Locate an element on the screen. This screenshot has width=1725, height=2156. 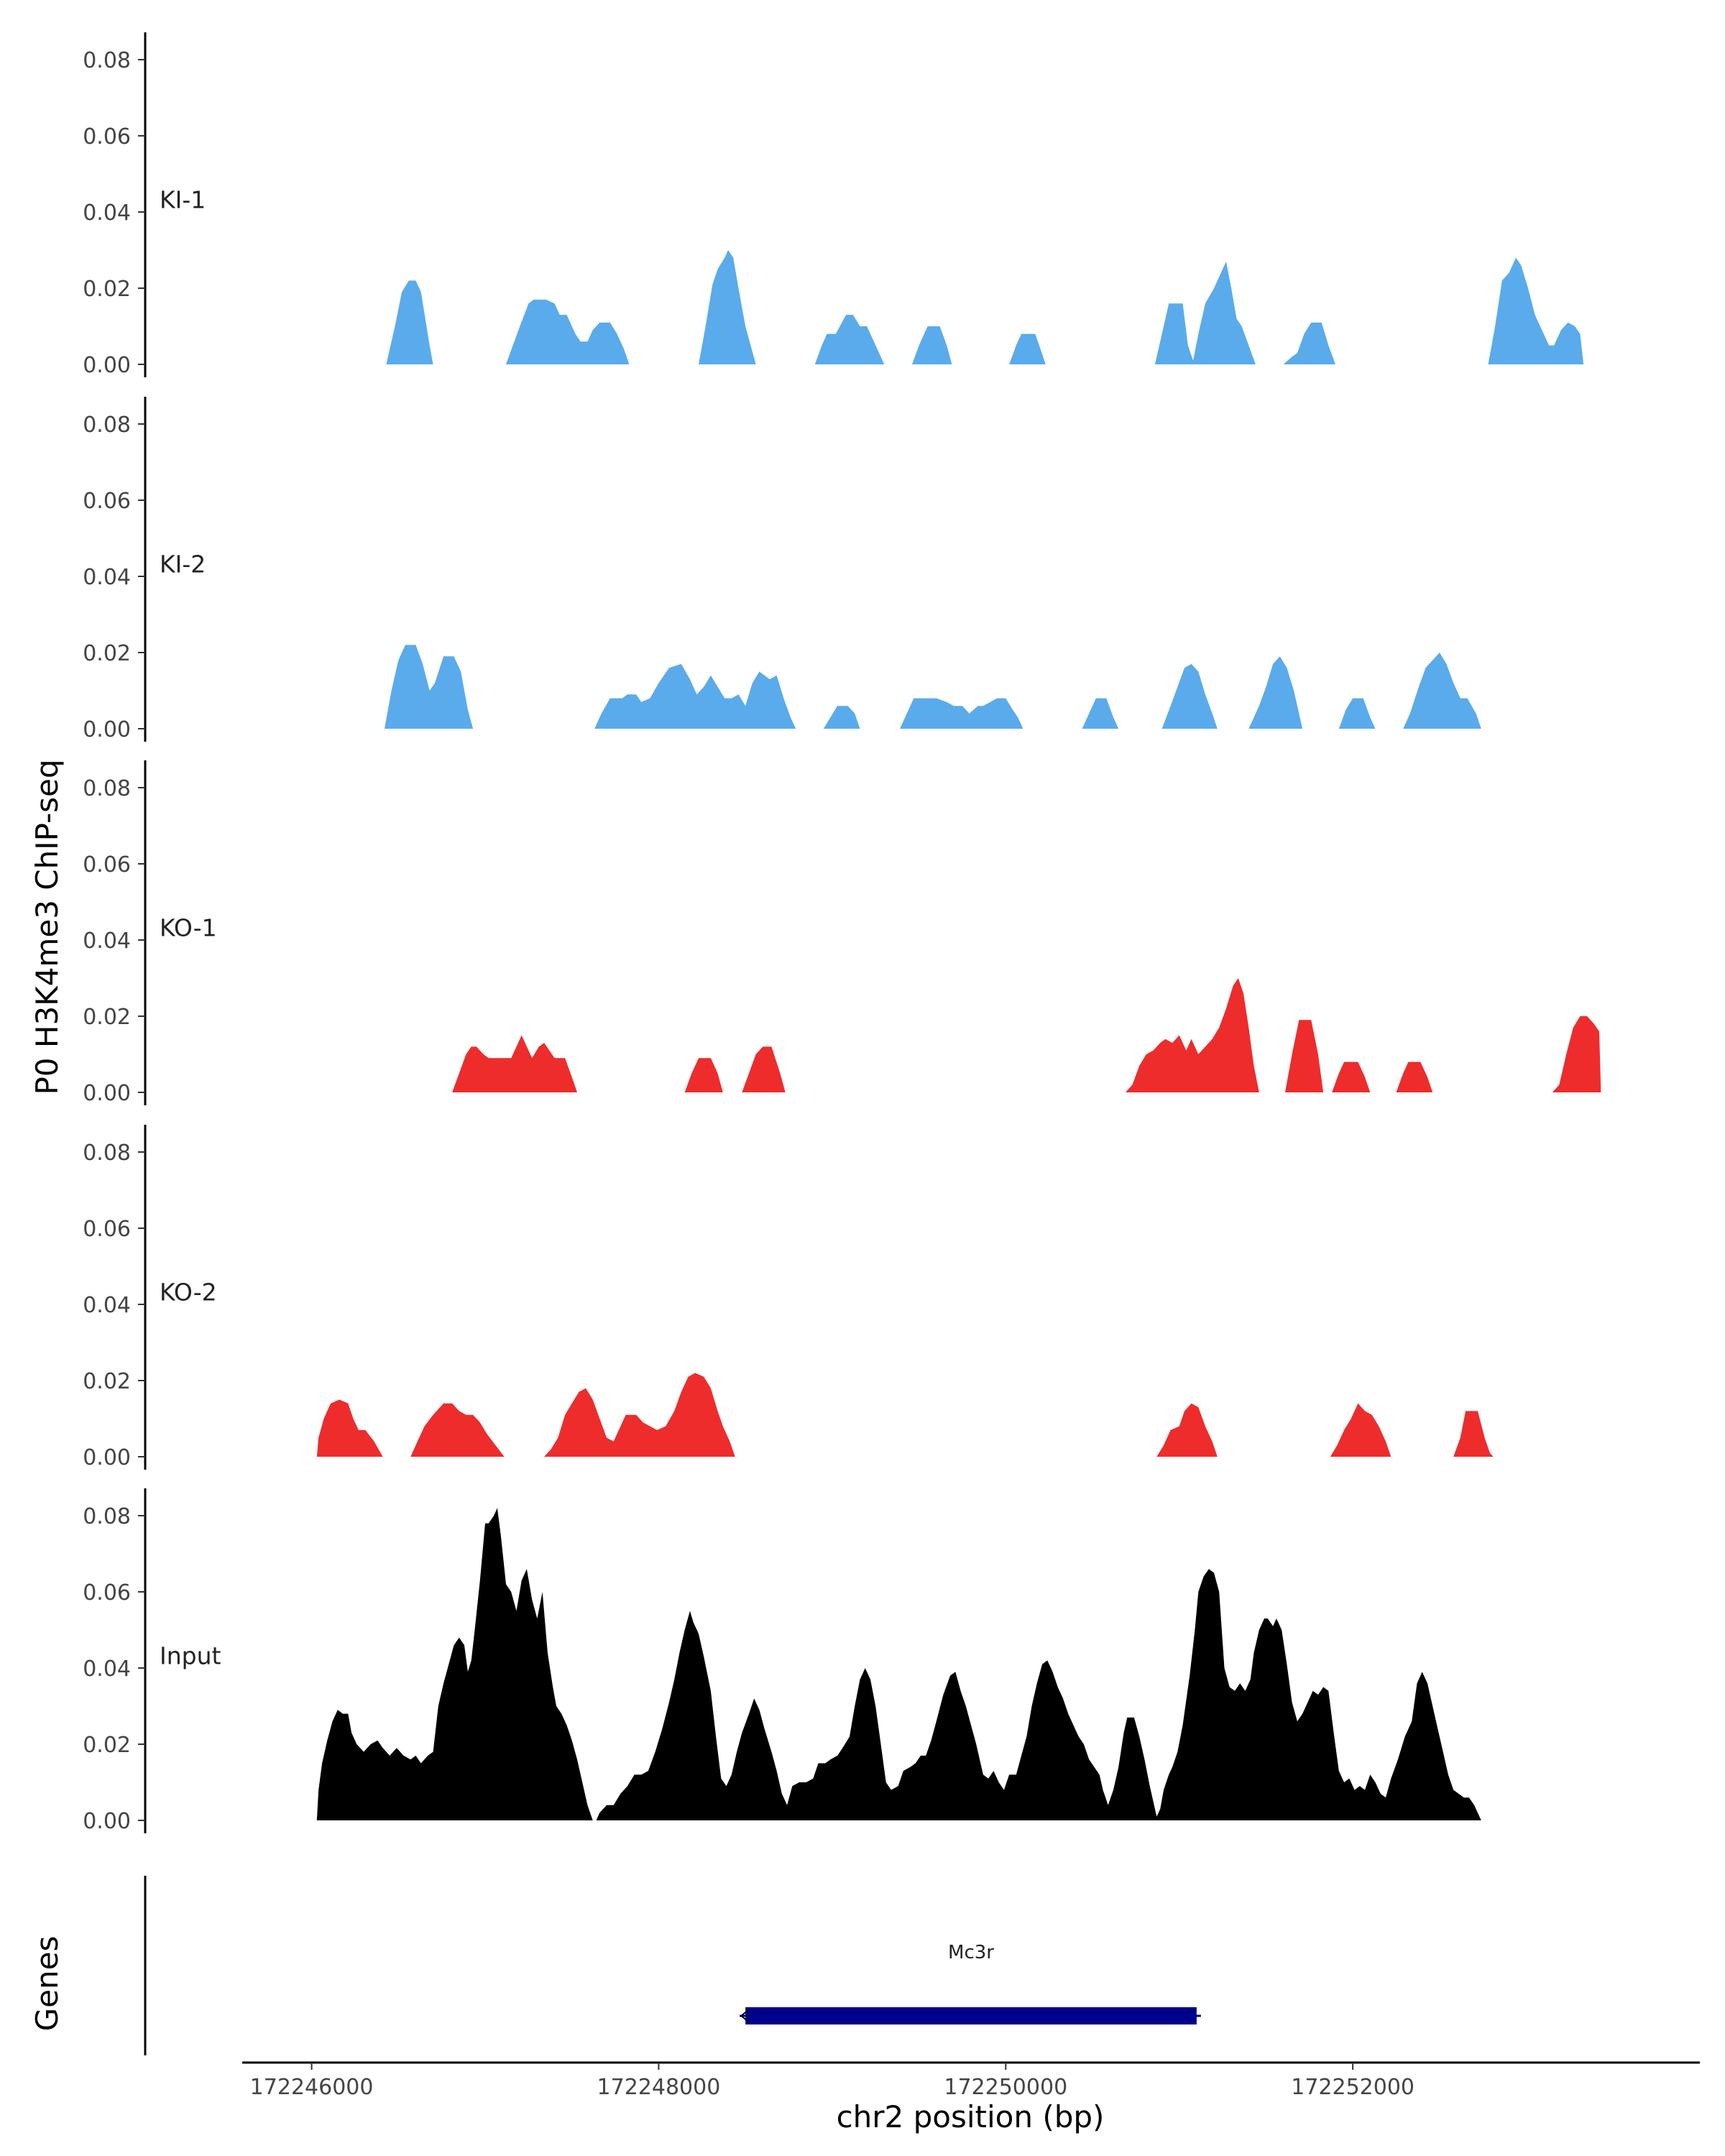
track-label: Input is located at coordinates (190, 1656).